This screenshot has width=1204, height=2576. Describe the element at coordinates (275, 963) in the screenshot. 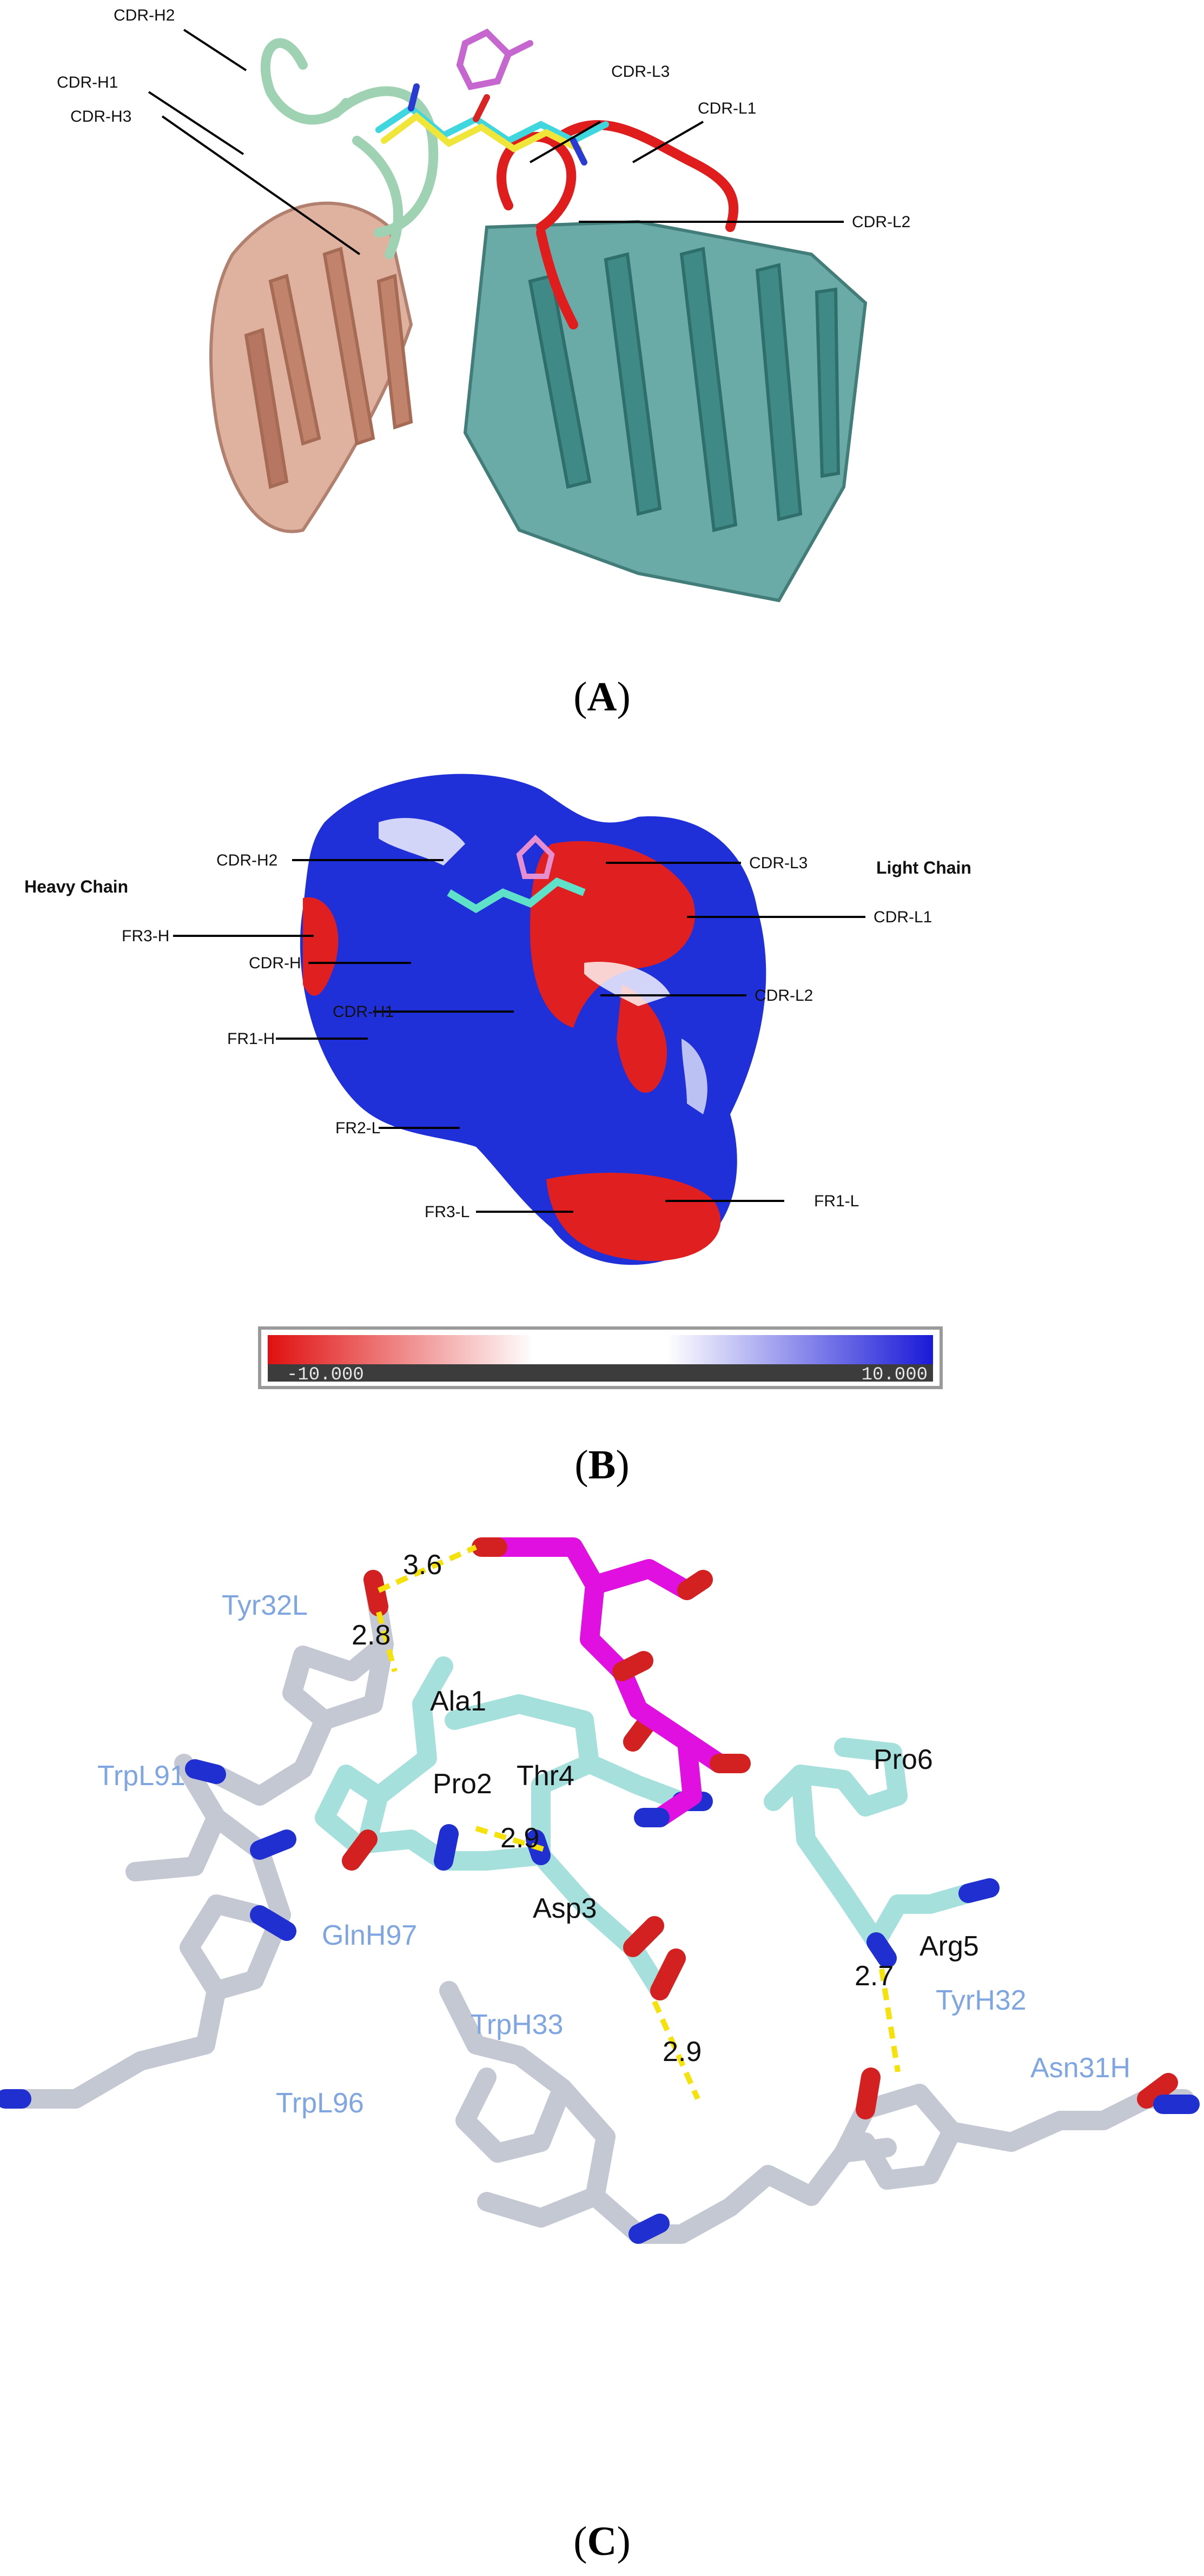

I see `label-b-cdr-h: CDR-H` at that location.